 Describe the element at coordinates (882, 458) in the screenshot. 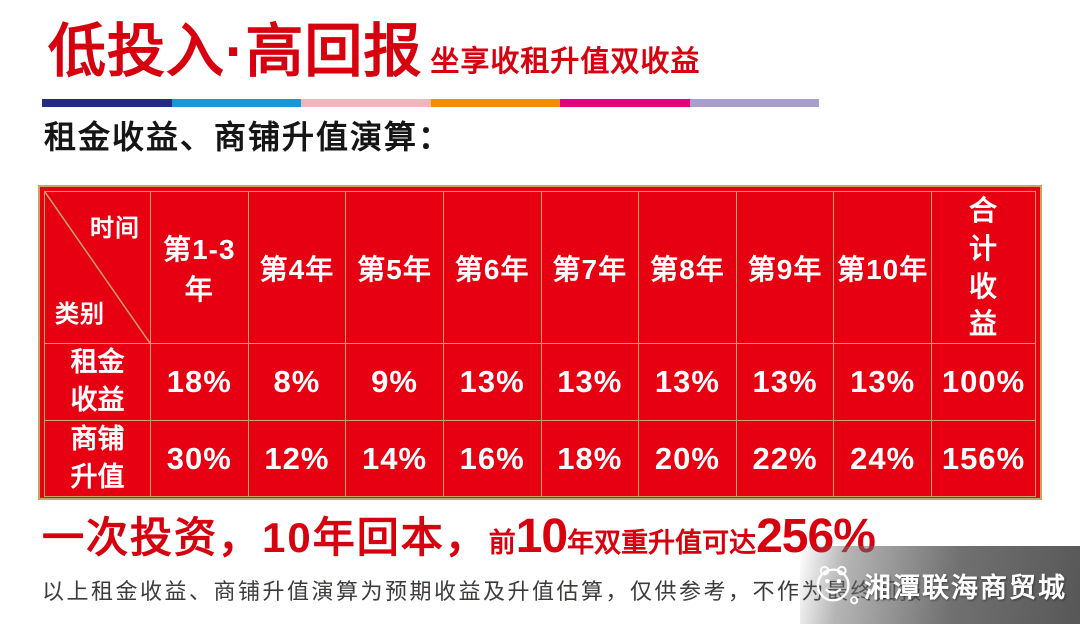

I see `value-cell: 24%` at that location.